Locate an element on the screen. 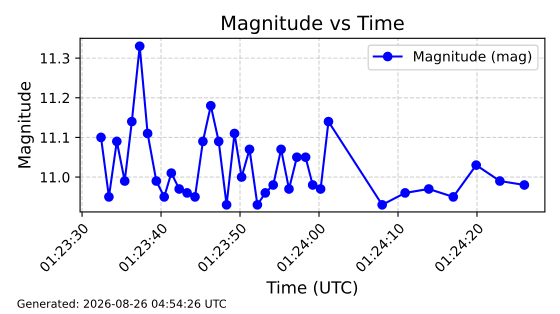 The width and height of the screenshot is (560, 314). text: Generated: 2026-08-26 04:54:26 UTC is located at coordinates (121, 303).